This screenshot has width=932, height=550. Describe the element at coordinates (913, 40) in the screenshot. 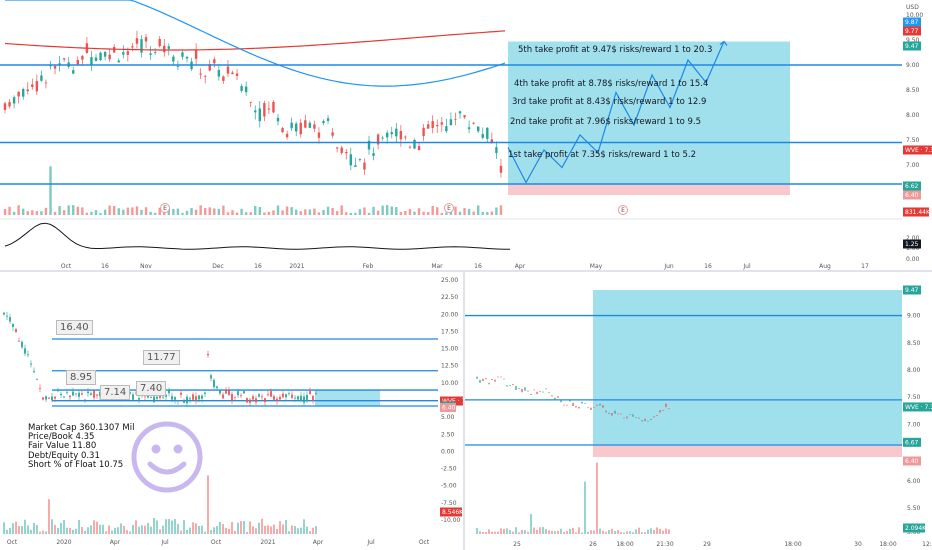

I see `top-price-label: 9.50` at that location.